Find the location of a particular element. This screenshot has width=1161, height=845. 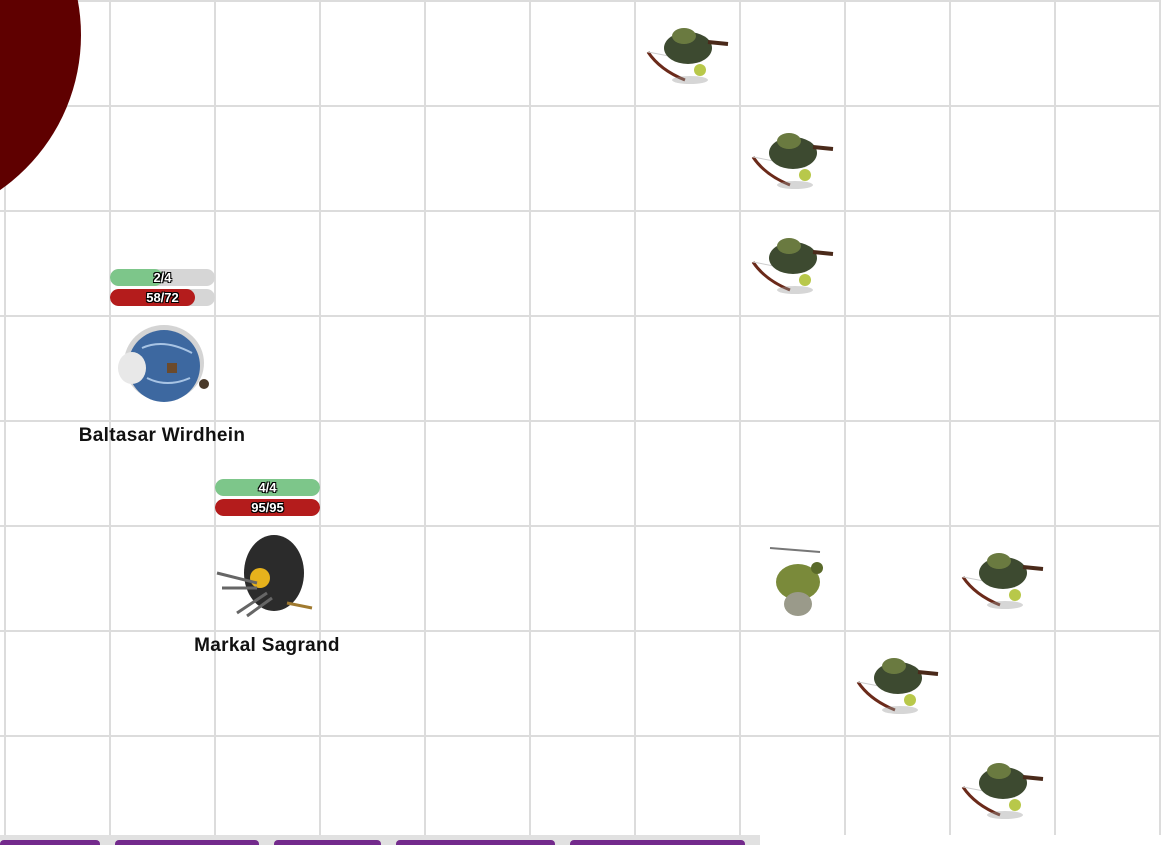

character-name: Baltasar Wirdhein is located at coordinates (162, 435).